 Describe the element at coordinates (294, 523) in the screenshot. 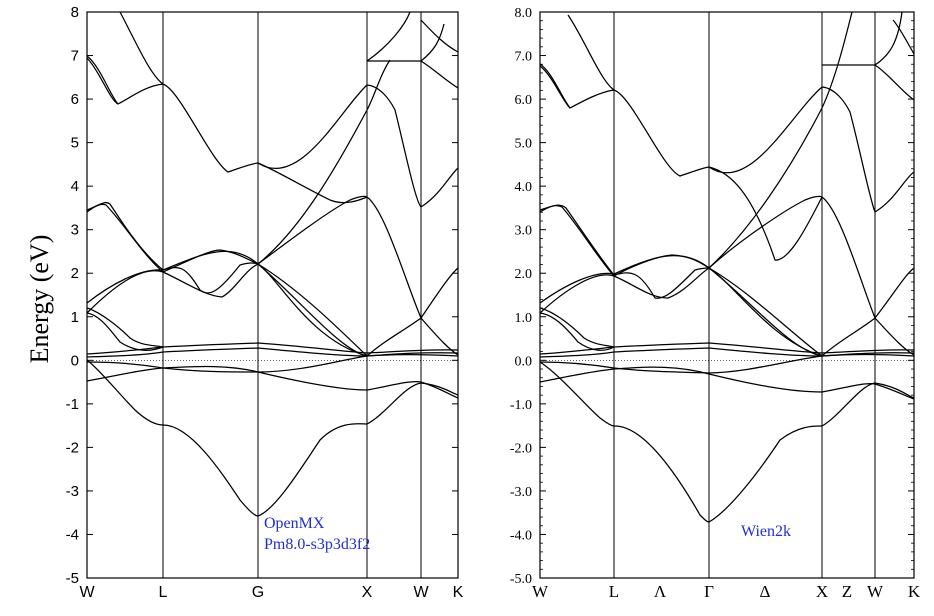

I see `code-annotation: OpenMX` at that location.